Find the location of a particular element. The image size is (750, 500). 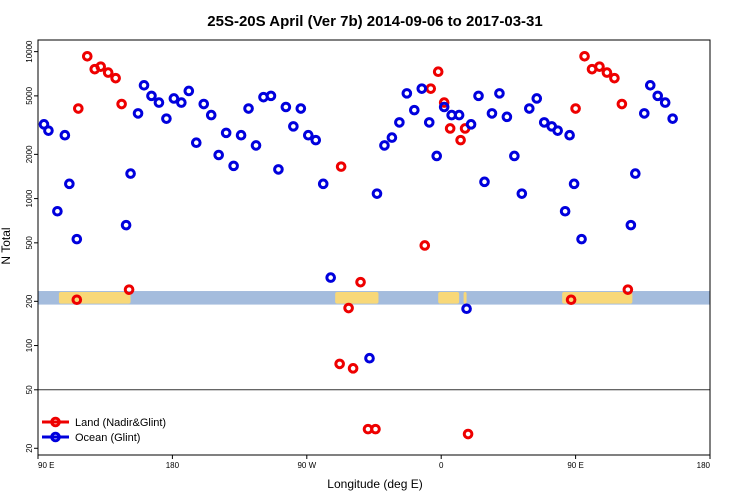

legend-ocean-label: Ocean (Glint) is located at coordinates (107, 438).